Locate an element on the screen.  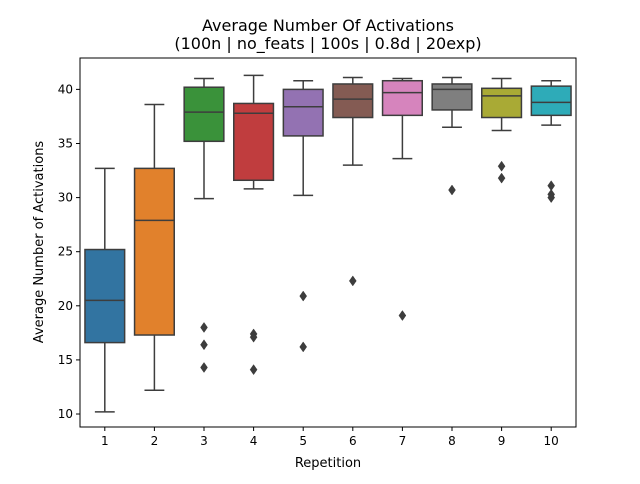
x-tick-label: 3 is located at coordinates (204, 441).